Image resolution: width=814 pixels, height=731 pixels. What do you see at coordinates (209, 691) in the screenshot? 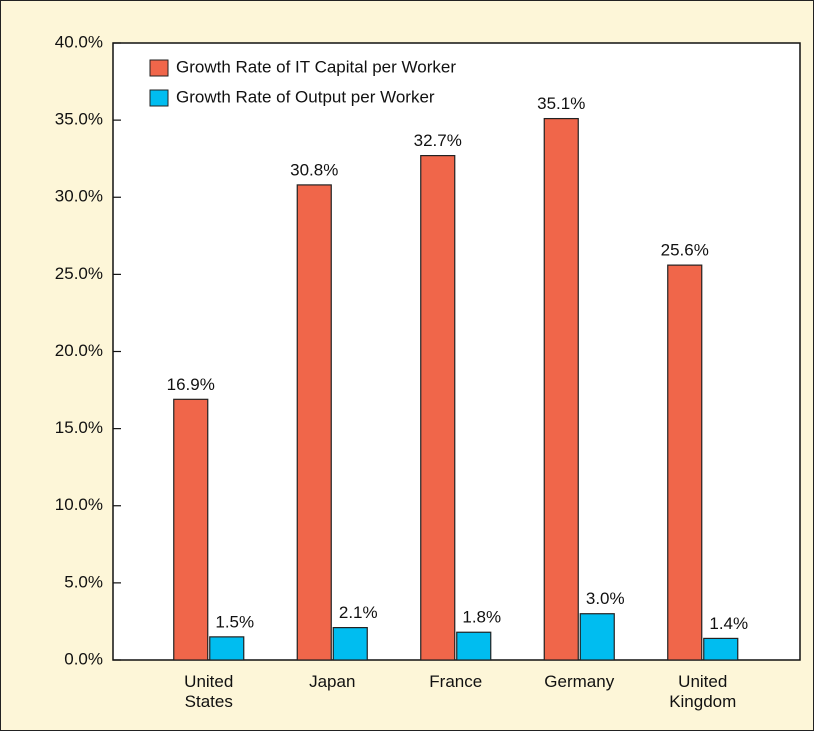
I see `x-tick-label: United States` at bounding box center [209, 691].